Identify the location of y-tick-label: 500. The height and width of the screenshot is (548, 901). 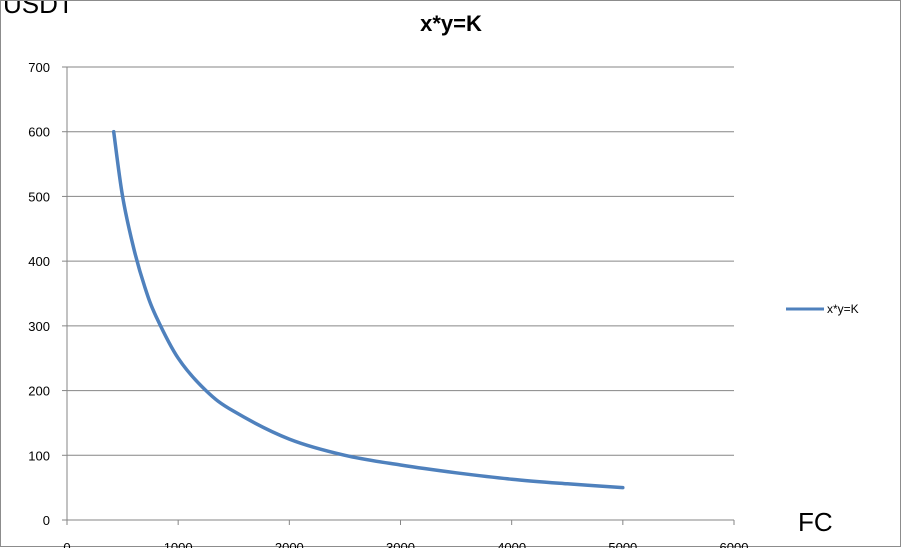
(39, 196).